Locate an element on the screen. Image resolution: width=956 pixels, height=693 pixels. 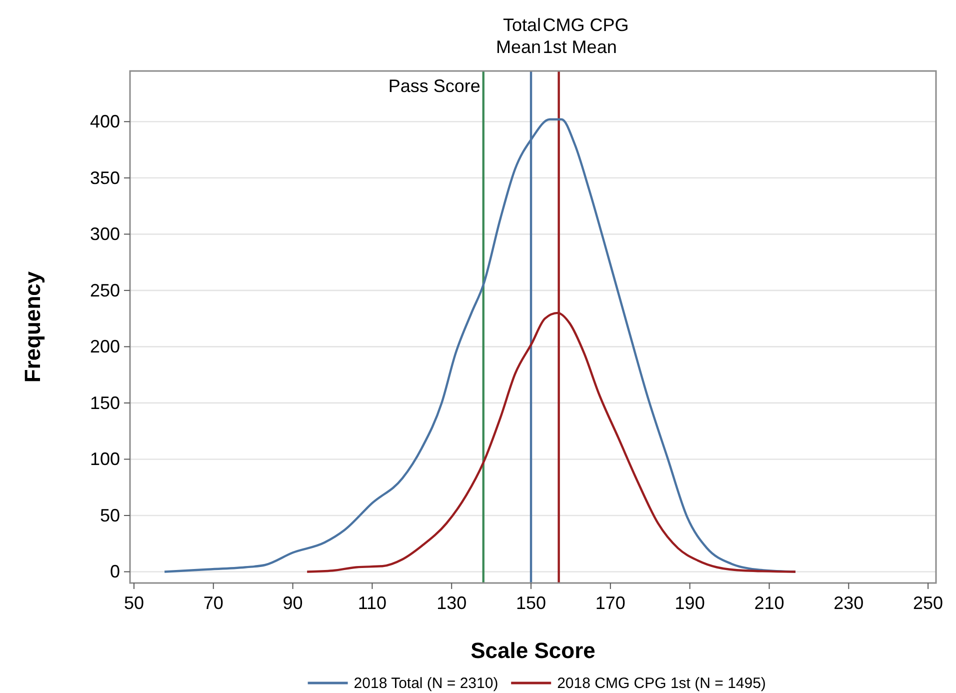
y-tick-label: 250 is located at coordinates (105, 290).